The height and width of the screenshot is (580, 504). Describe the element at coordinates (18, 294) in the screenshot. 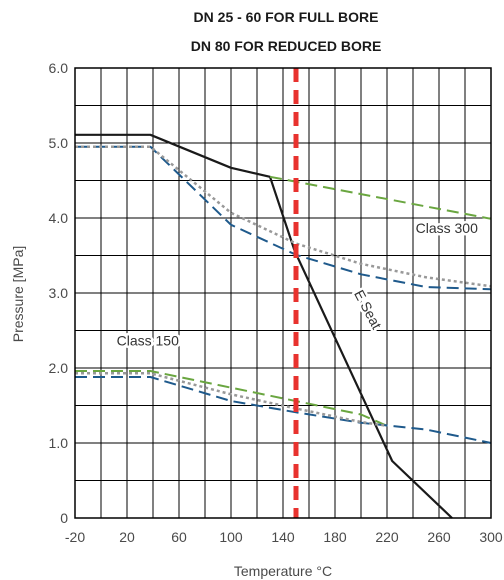

I see `y-axis-label: Pressure [MPa]` at that location.